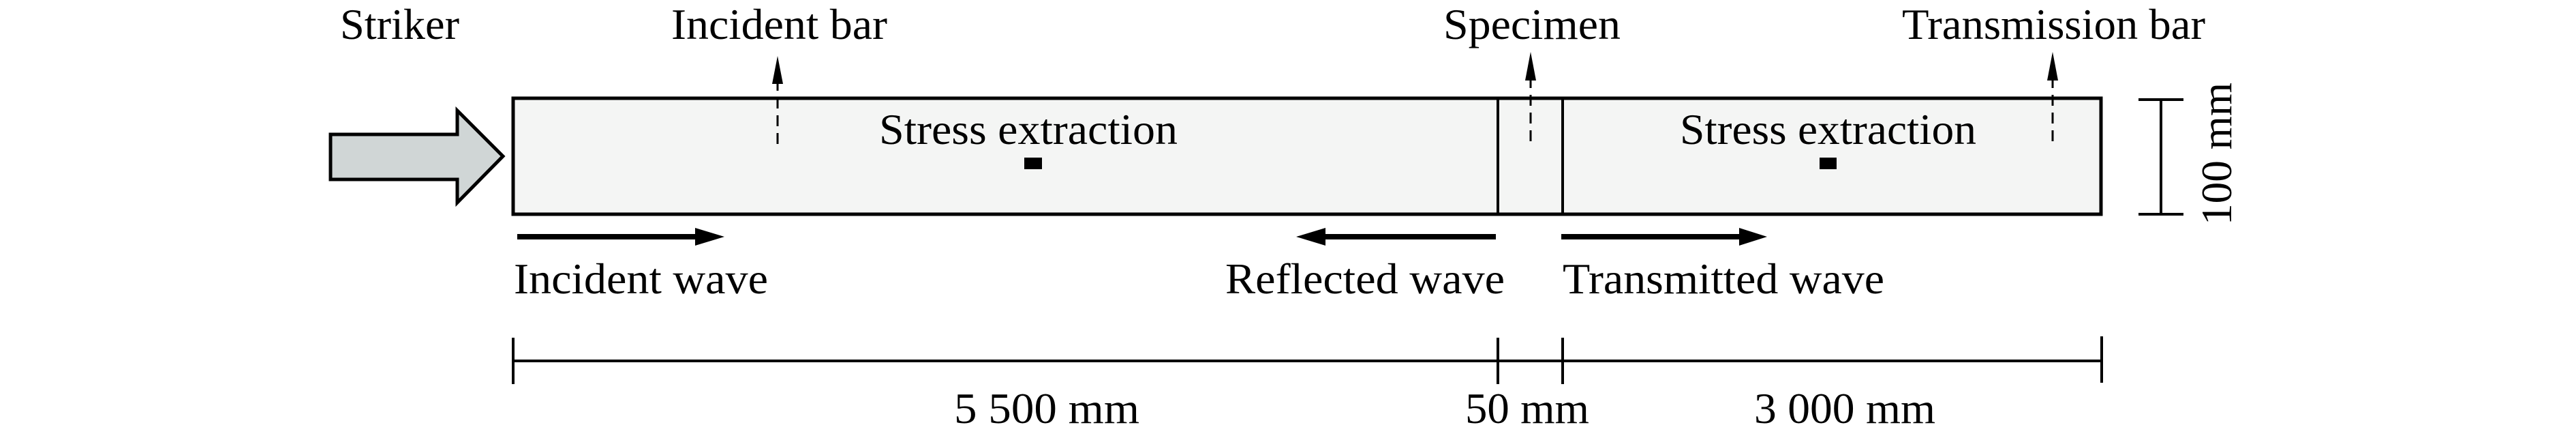 The width and height of the screenshot is (2576, 438). What do you see at coordinates (1396, 237) in the screenshot?
I see `reflected-wave-arrow` at bounding box center [1396, 237].